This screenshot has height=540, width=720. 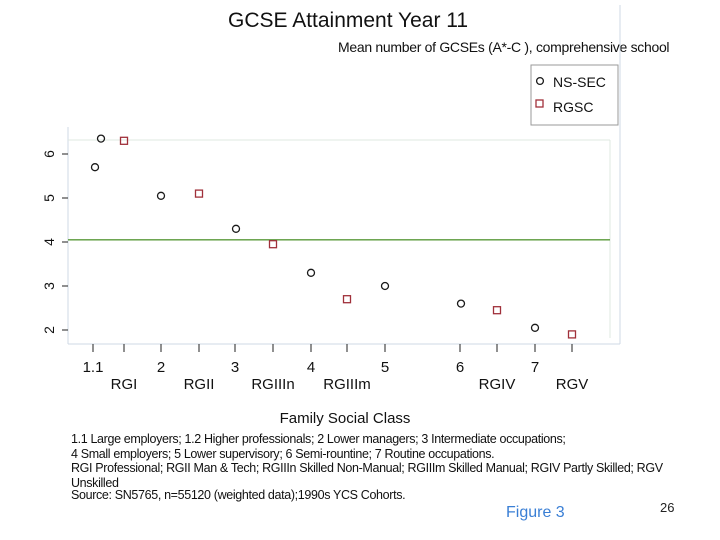 What do you see at coordinates (161, 367) in the screenshot?
I see `x-tick-label-top: 2` at bounding box center [161, 367].